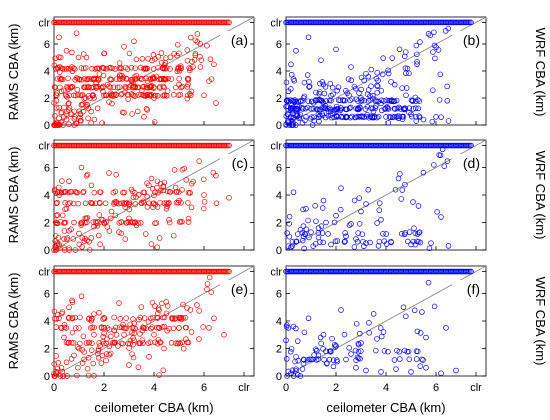 This screenshot has height=420, width=550. Describe the element at coordinates (47, 196) in the screenshot. I see `y-tick-label: 4` at that location.